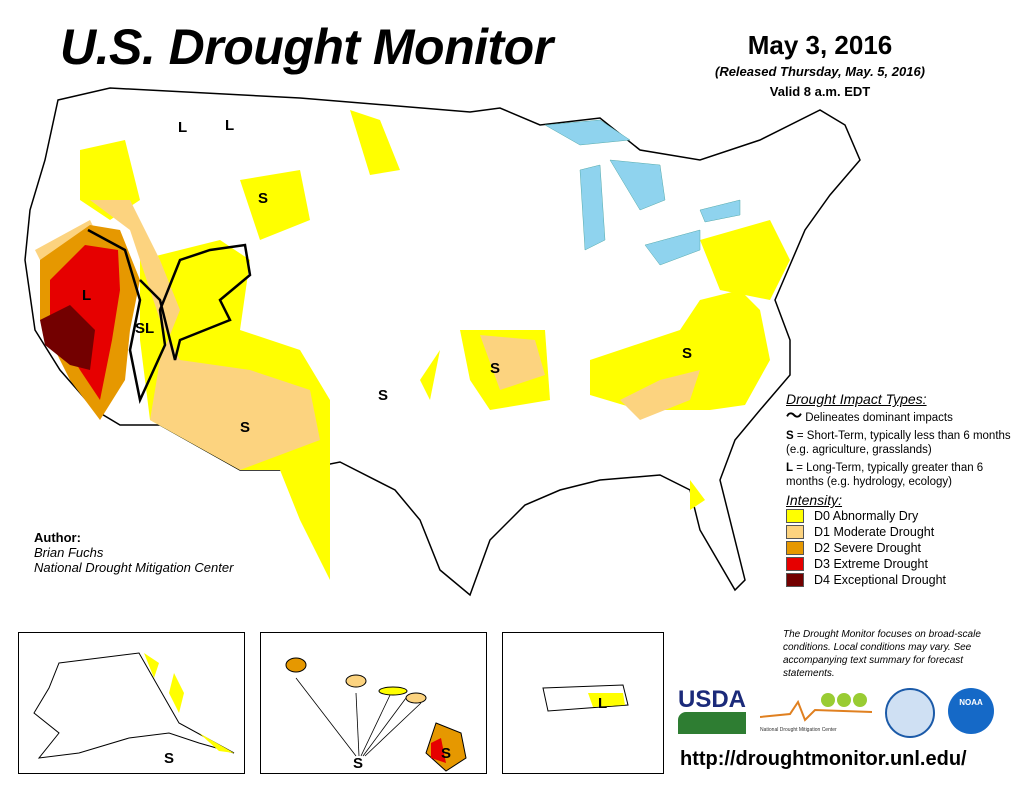 The height and width of the screenshot is (791, 1024). Describe the element at coordinates (794, 416) in the screenshot. I see `impact-line-icon: 〜` at that location.